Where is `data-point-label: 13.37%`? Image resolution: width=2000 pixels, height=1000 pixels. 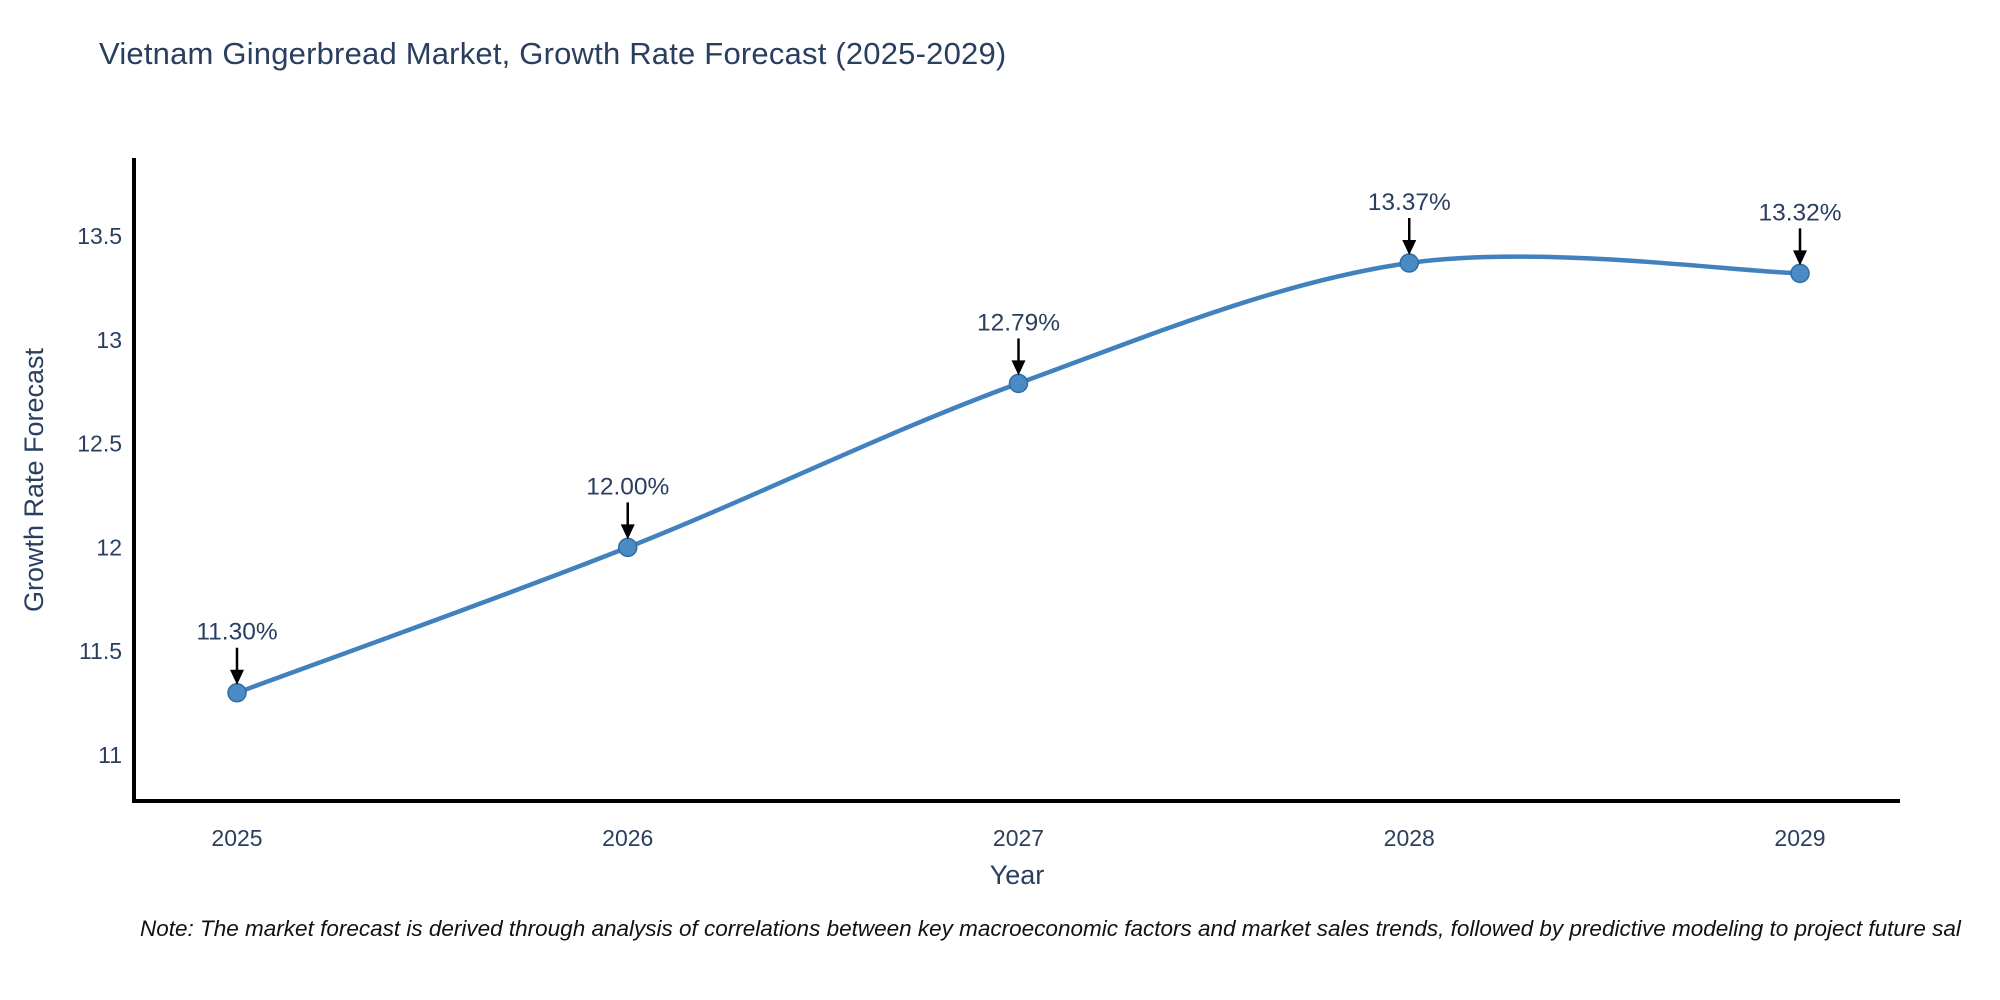 data-point-label: 13.37% is located at coordinates (1409, 202).